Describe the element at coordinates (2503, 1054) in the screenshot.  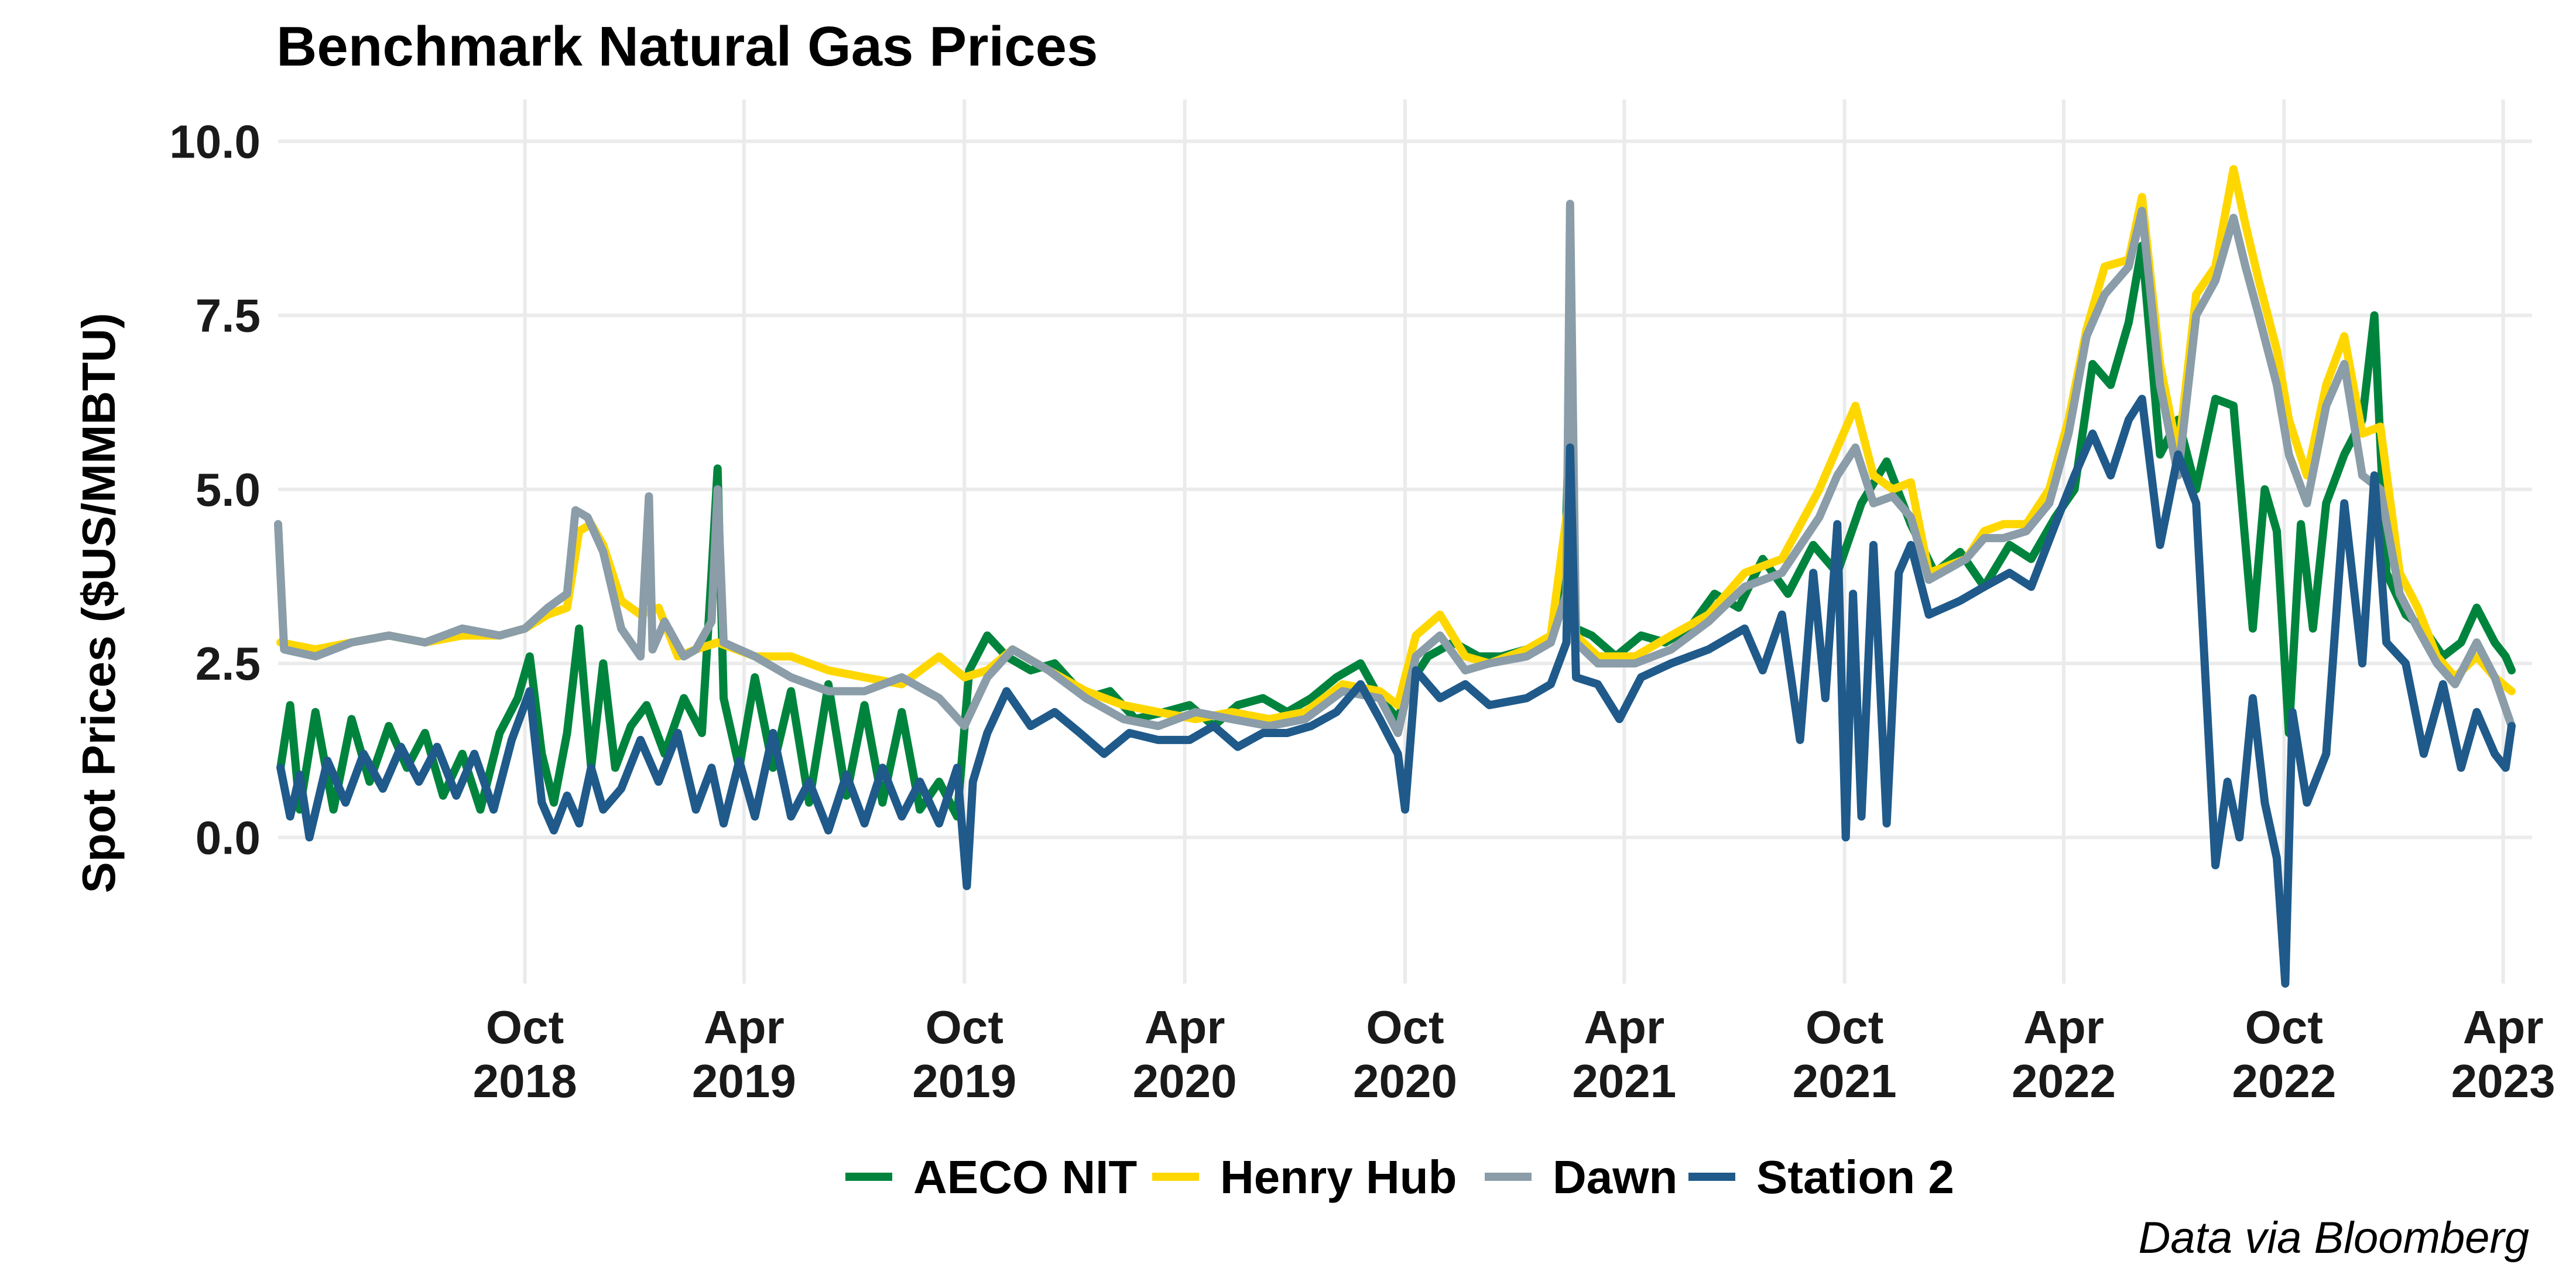
I see `x-tick-label: Apr 2023` at that location.